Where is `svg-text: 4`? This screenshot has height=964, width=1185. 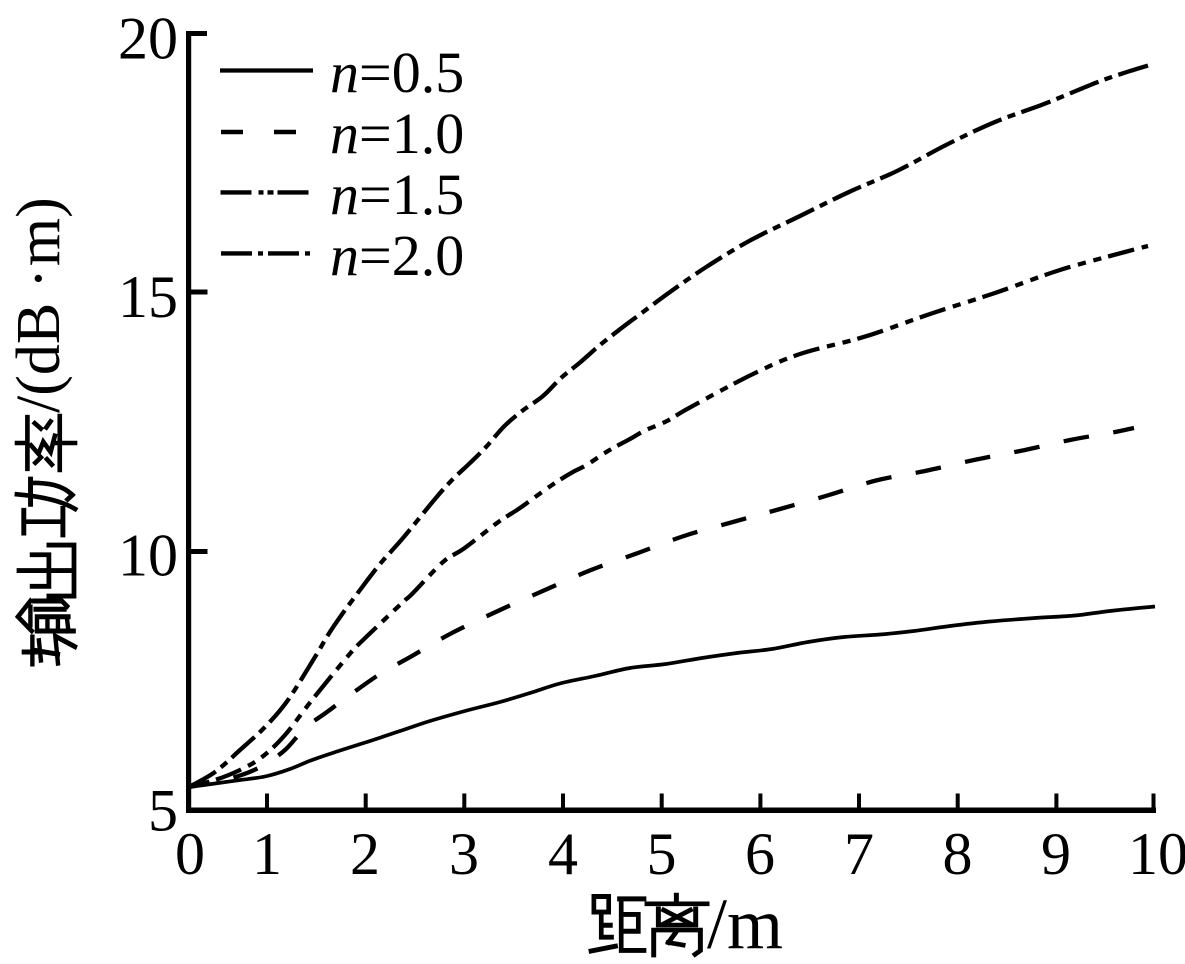 svg-text: 4 is located at coordinates (563, 854).